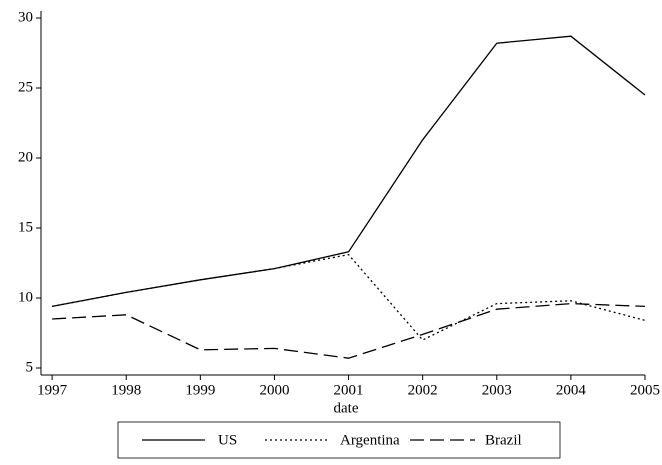 The width and height of the screenshot is (662, 465). Describe the element at coordinates (645, 390) in the screenshot. I see `x-tick-label: 2005` at that location.